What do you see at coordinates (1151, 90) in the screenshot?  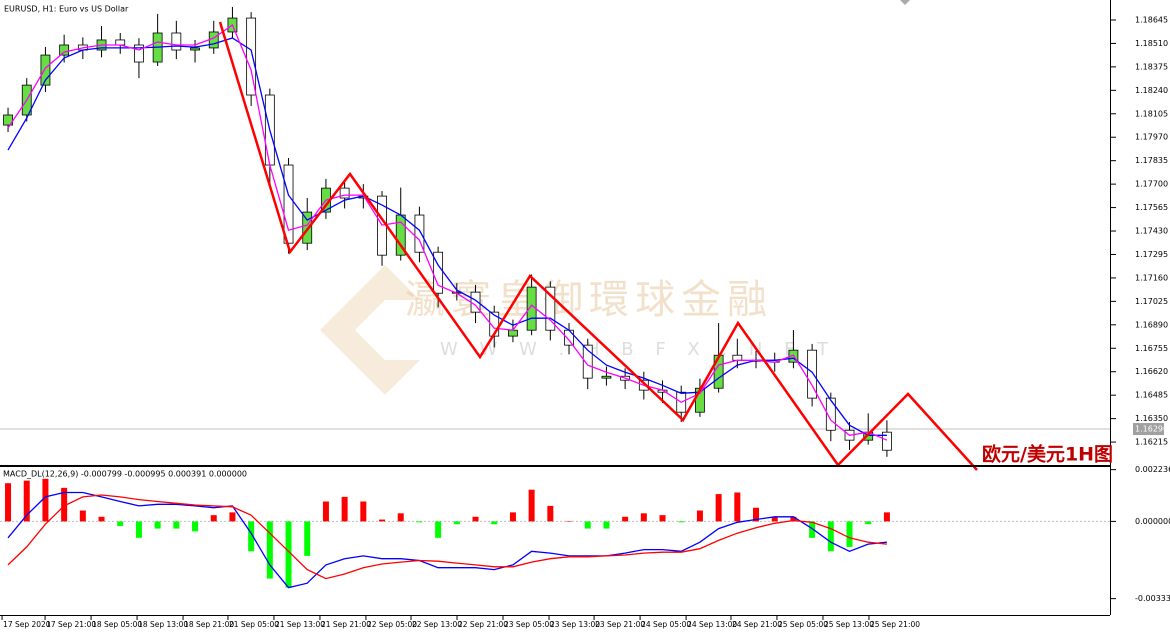 I see `y-tick-label: 1.18240` at bounding box center [1151, 90].